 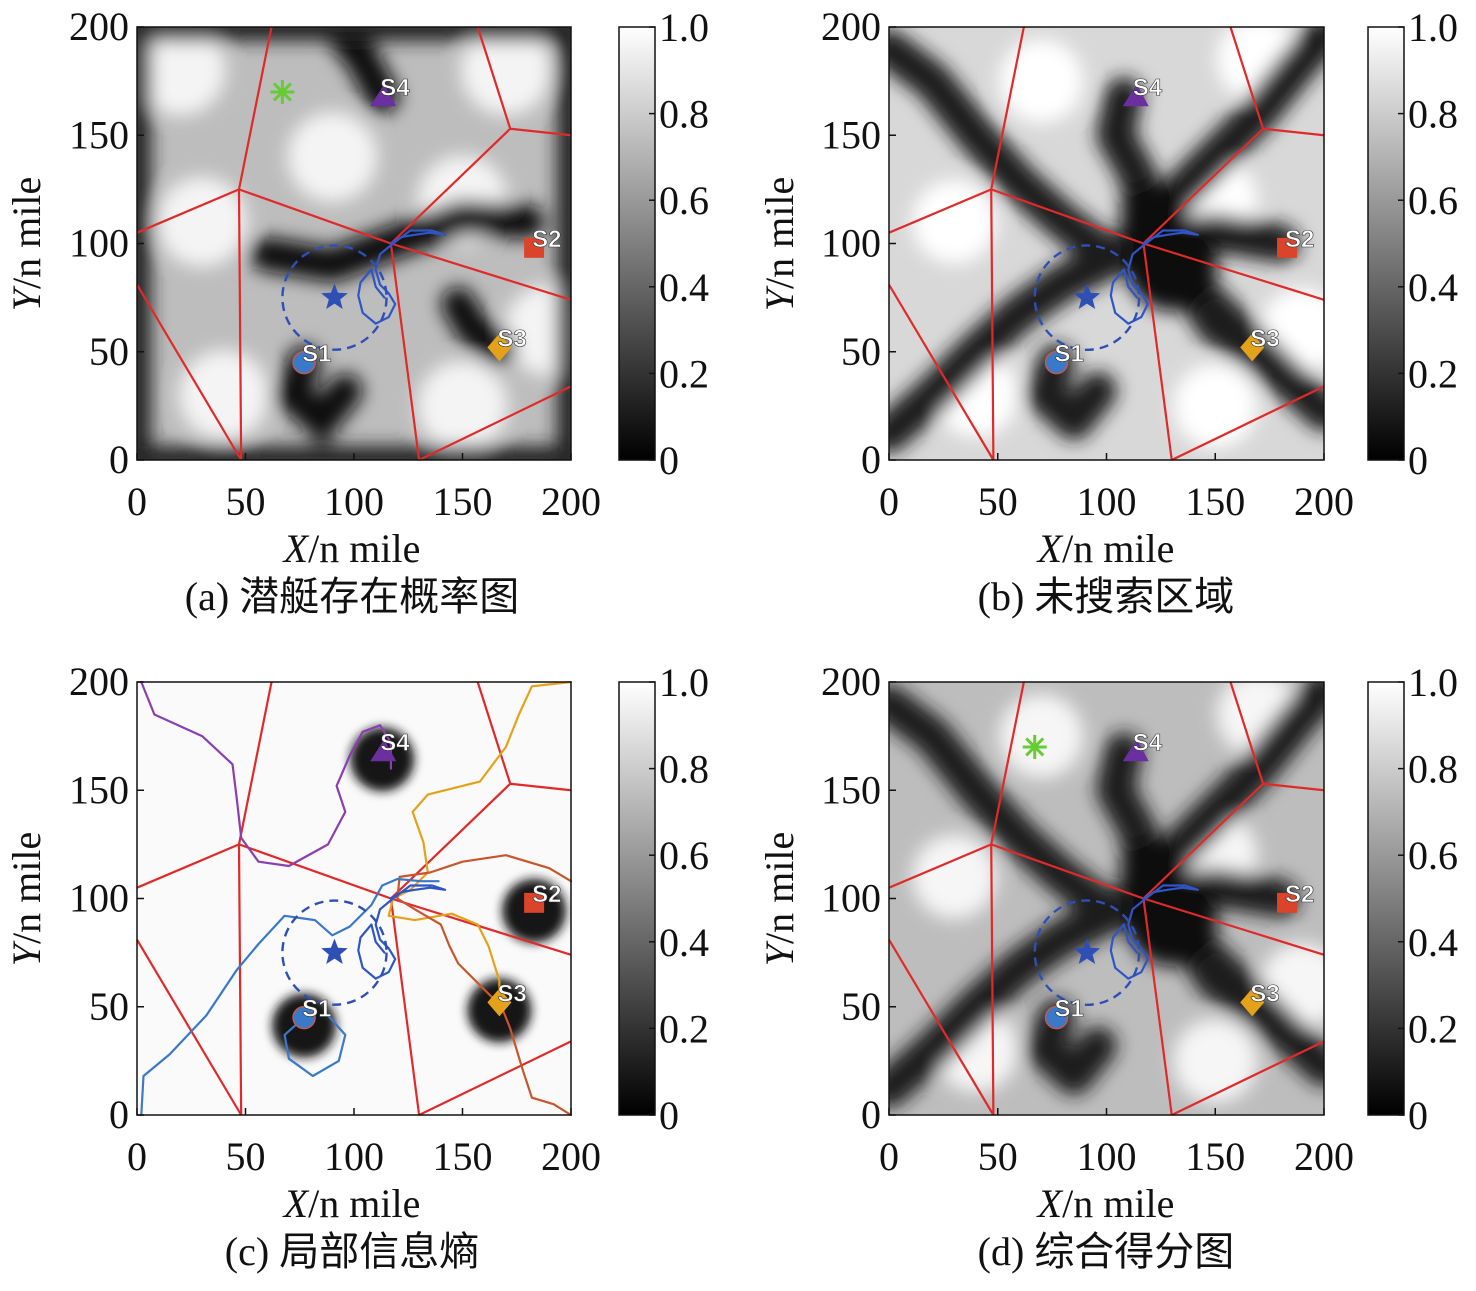 I want to click on voronoi-boundaries, so click(x=354, y=898).